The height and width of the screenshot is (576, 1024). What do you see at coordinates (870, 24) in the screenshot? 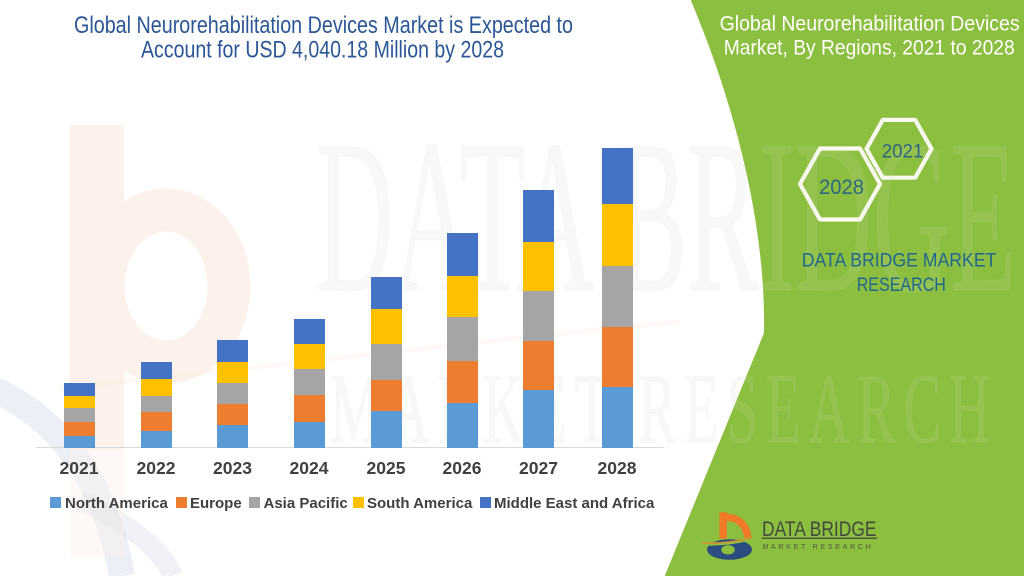
I see `svg-text:Global Neurorehabilitation Dev: Global Neurorehabilitation Devices` at bounding box center [870, 24].